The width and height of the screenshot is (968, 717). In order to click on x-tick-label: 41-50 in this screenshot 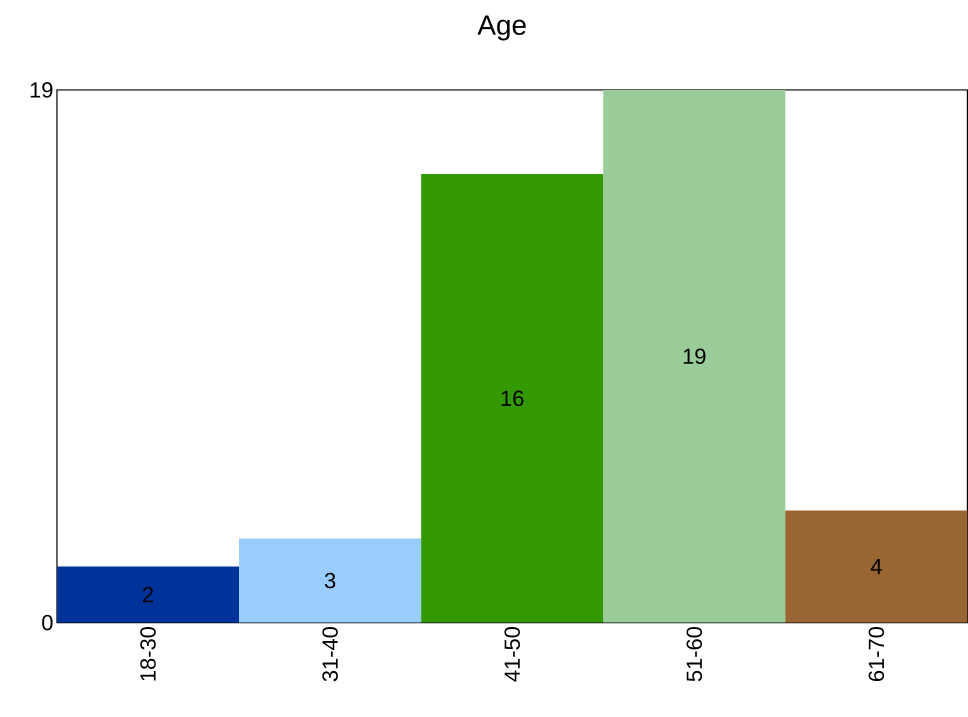, I will do `click(512, 654)`.